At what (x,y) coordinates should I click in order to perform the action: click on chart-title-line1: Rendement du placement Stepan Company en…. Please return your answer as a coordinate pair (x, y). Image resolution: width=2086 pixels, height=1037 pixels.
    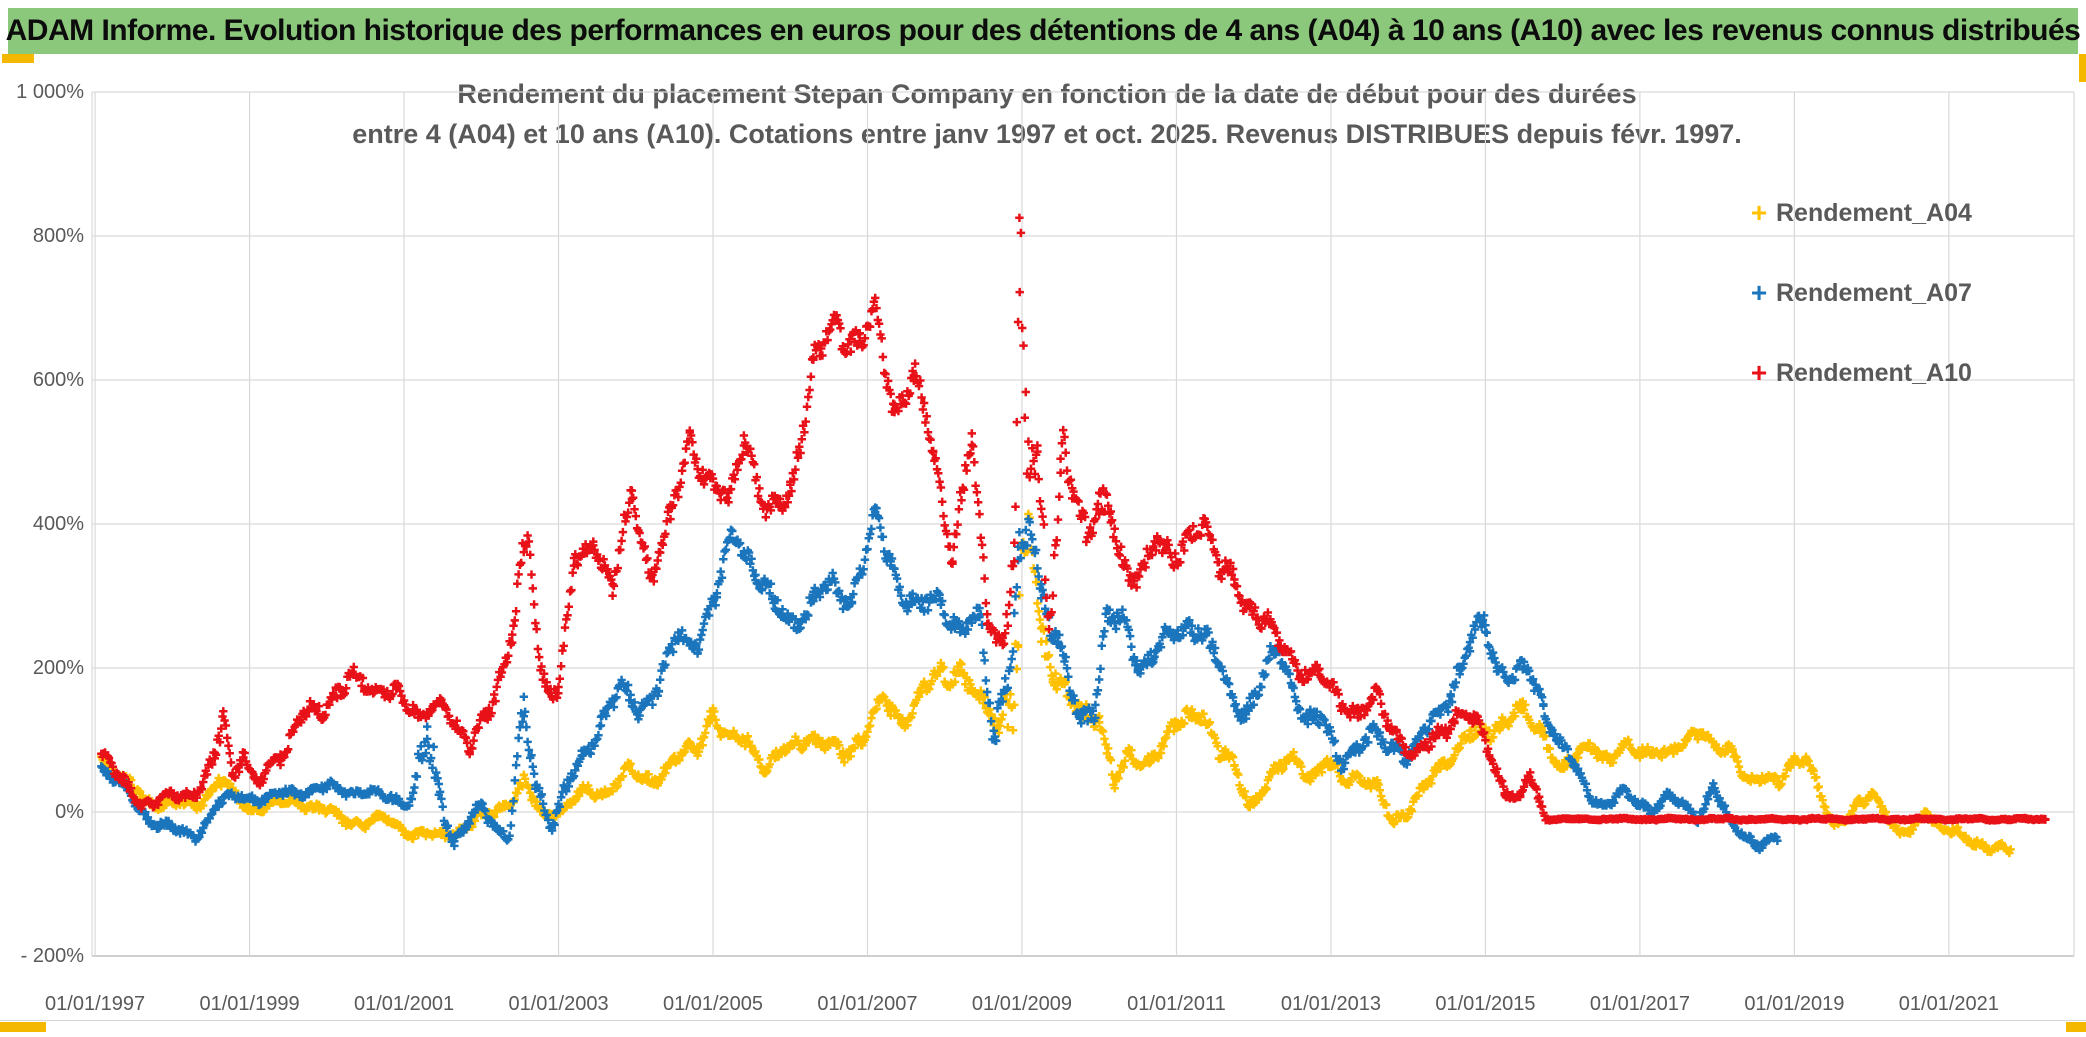
    Looking at the image, I should click on (1047, 94).